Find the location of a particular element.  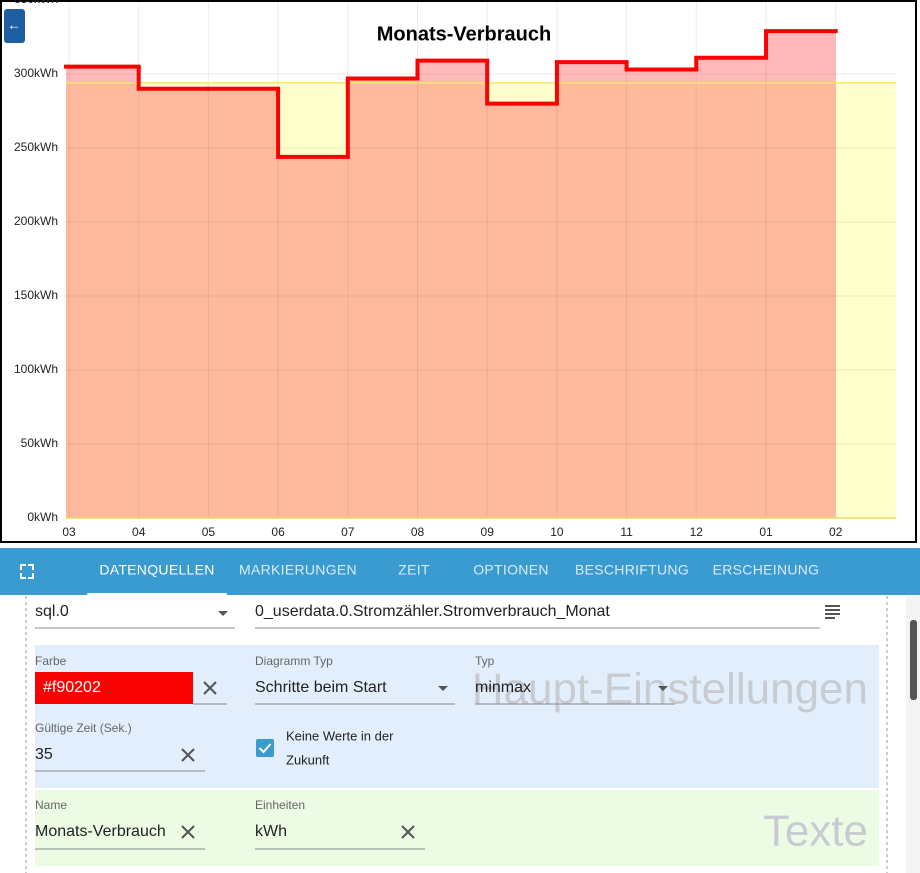

y-tick-label: 250kWh is located at coordinates (36, 147).